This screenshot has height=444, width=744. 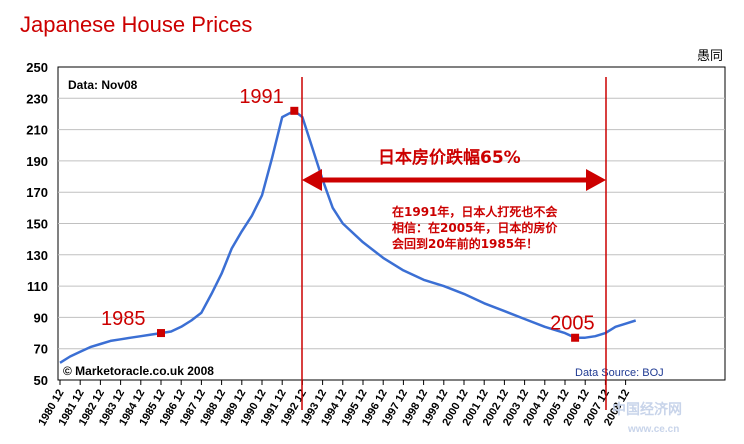 What do you see at coordinates (136, 24) in the screenshot?
I see `chart-title: Japanese House Prices` at bounding box center [136, 24].